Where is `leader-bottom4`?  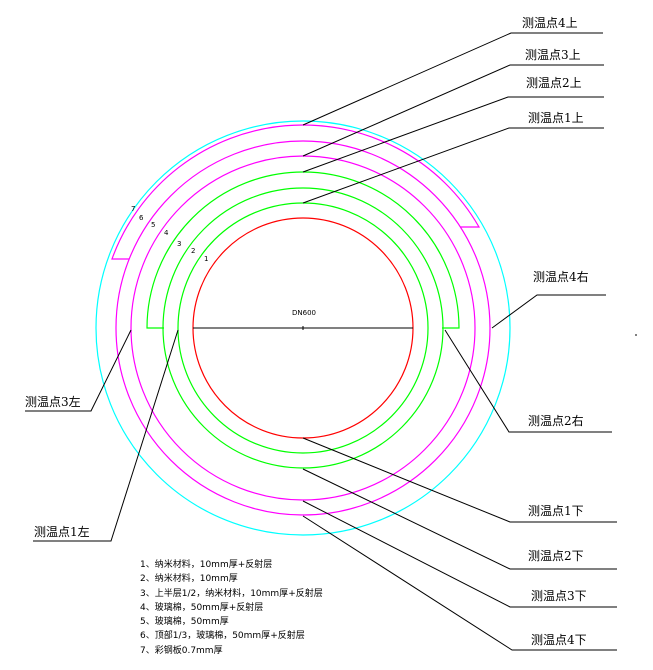 leader-bottom4 is located at coordinates (459, 583).